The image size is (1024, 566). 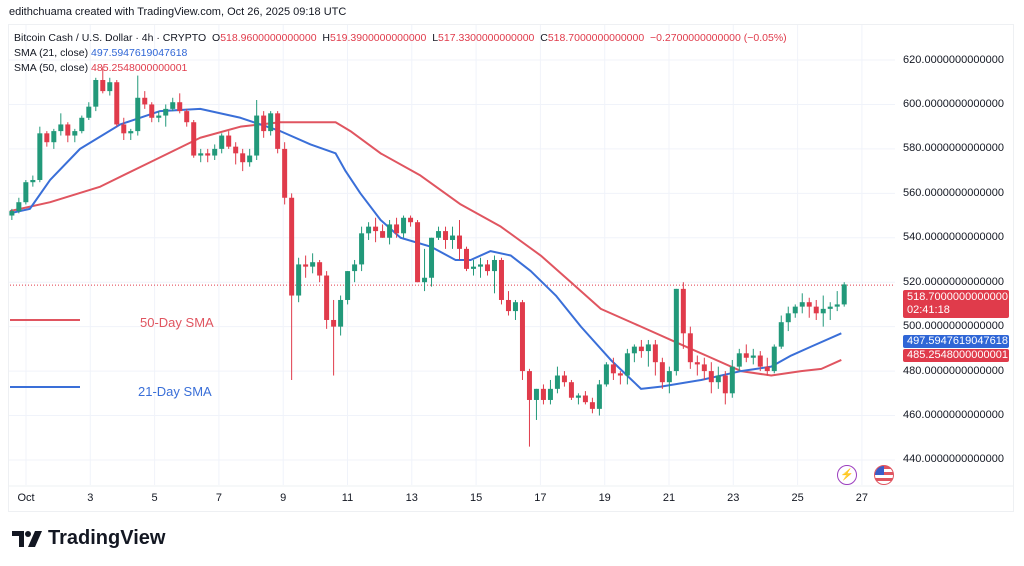 I want to click on price-tick-label: 560.0000000000000, so click(x=953, y=192).